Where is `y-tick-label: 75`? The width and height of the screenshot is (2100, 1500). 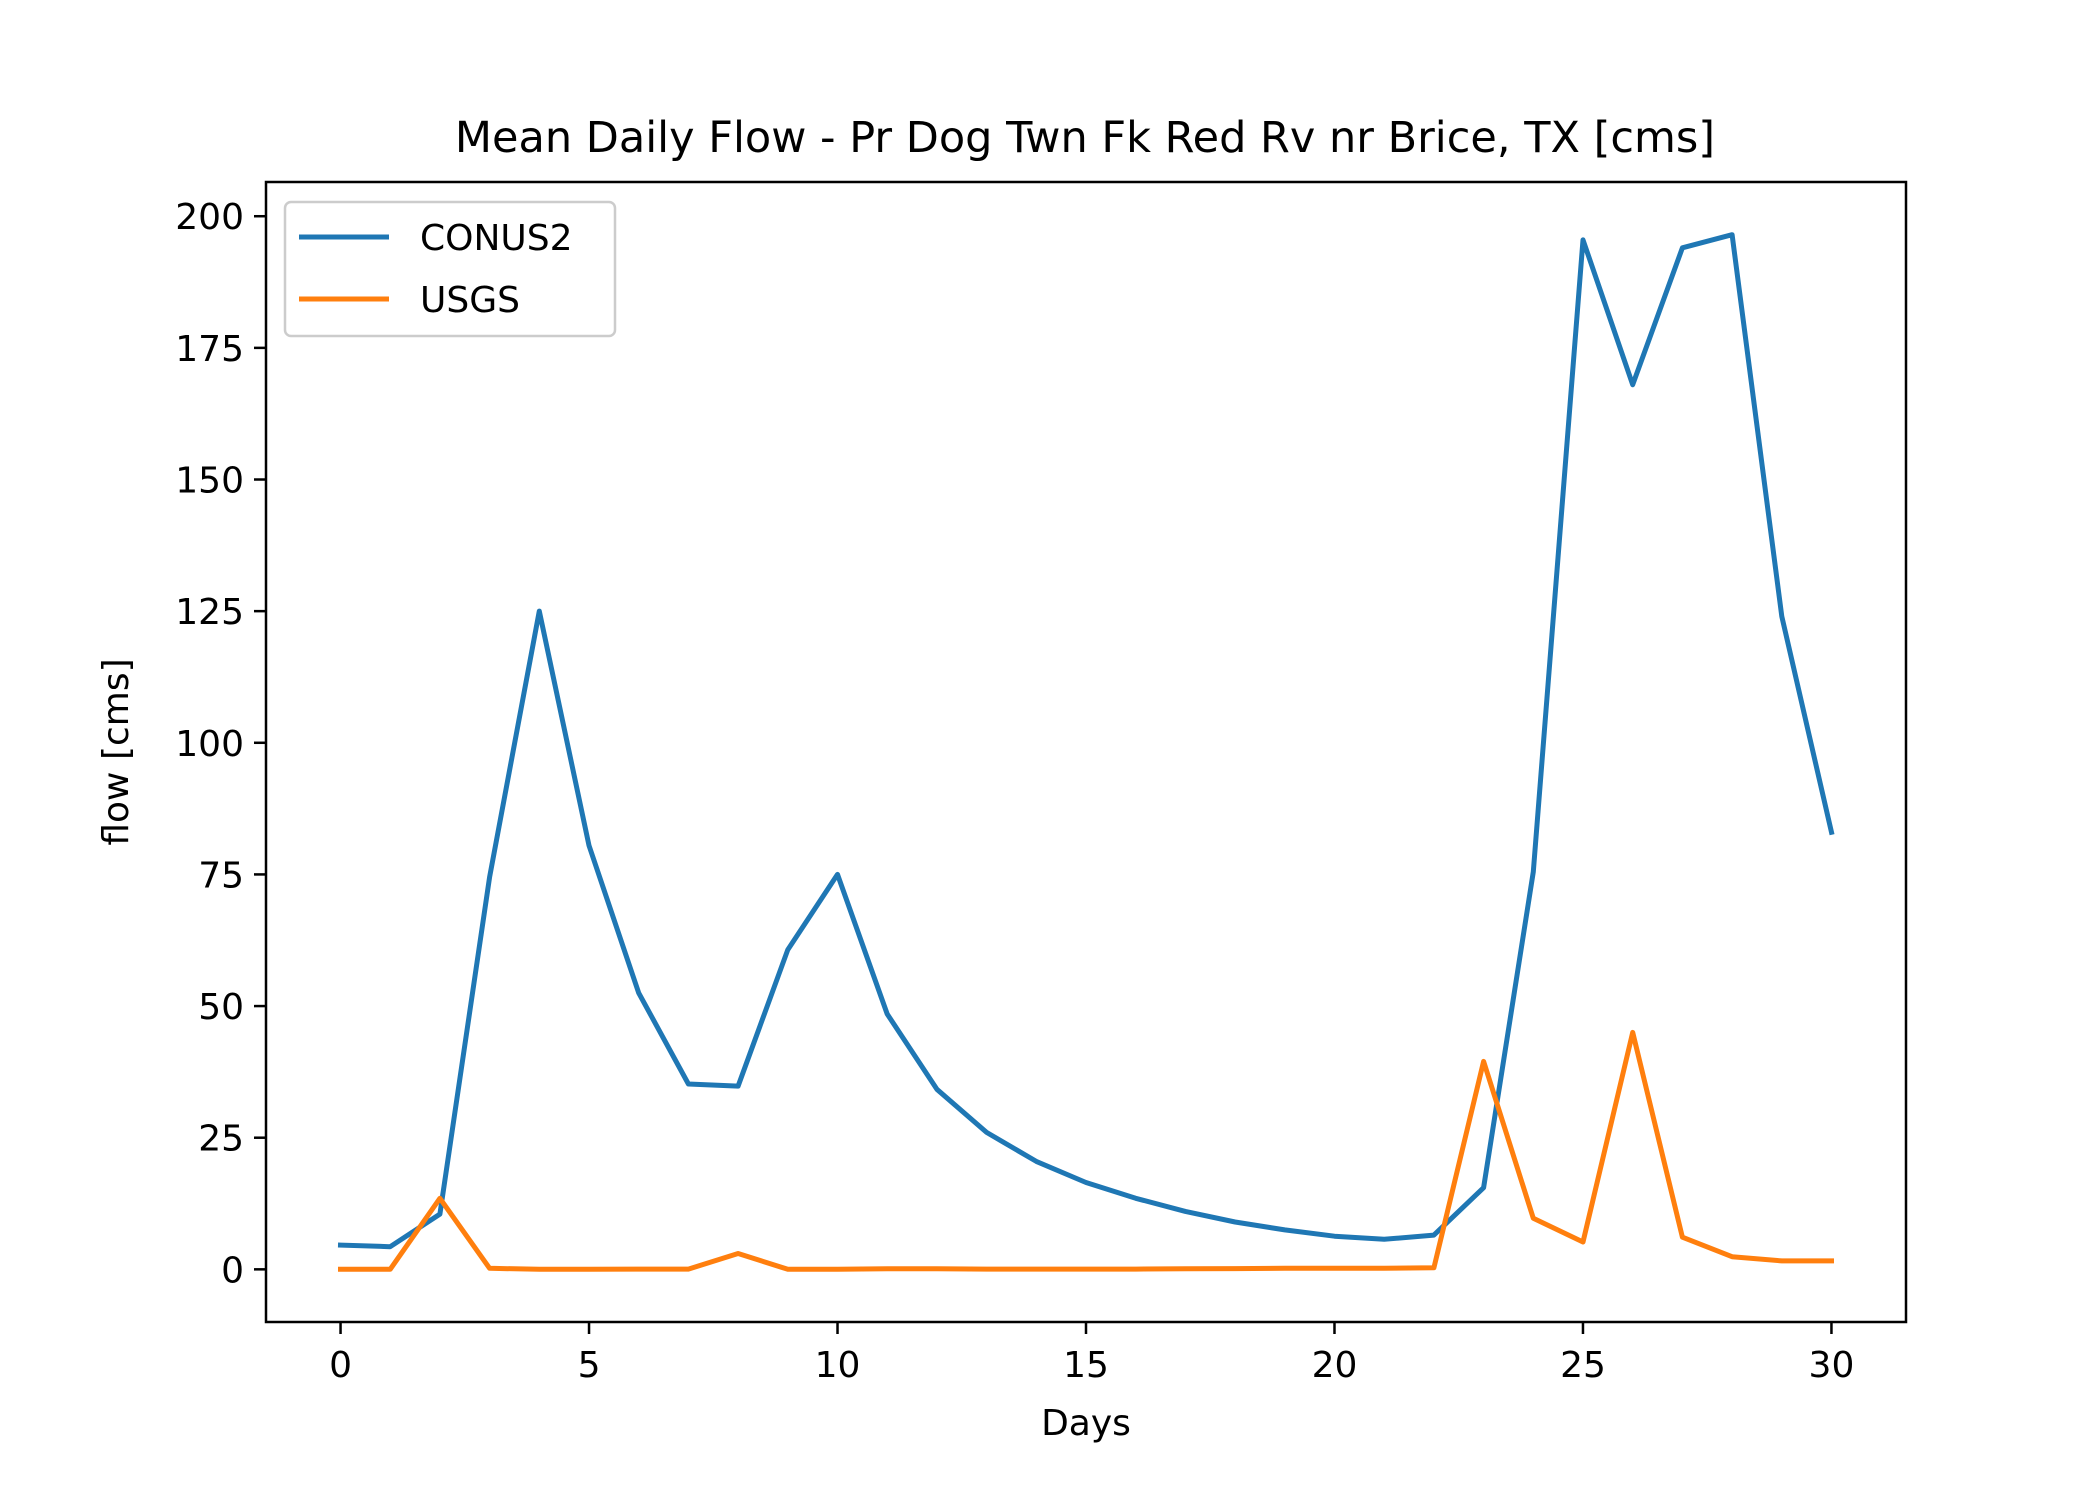 y-tick-label: 75 is located at coordinates (221, 875).